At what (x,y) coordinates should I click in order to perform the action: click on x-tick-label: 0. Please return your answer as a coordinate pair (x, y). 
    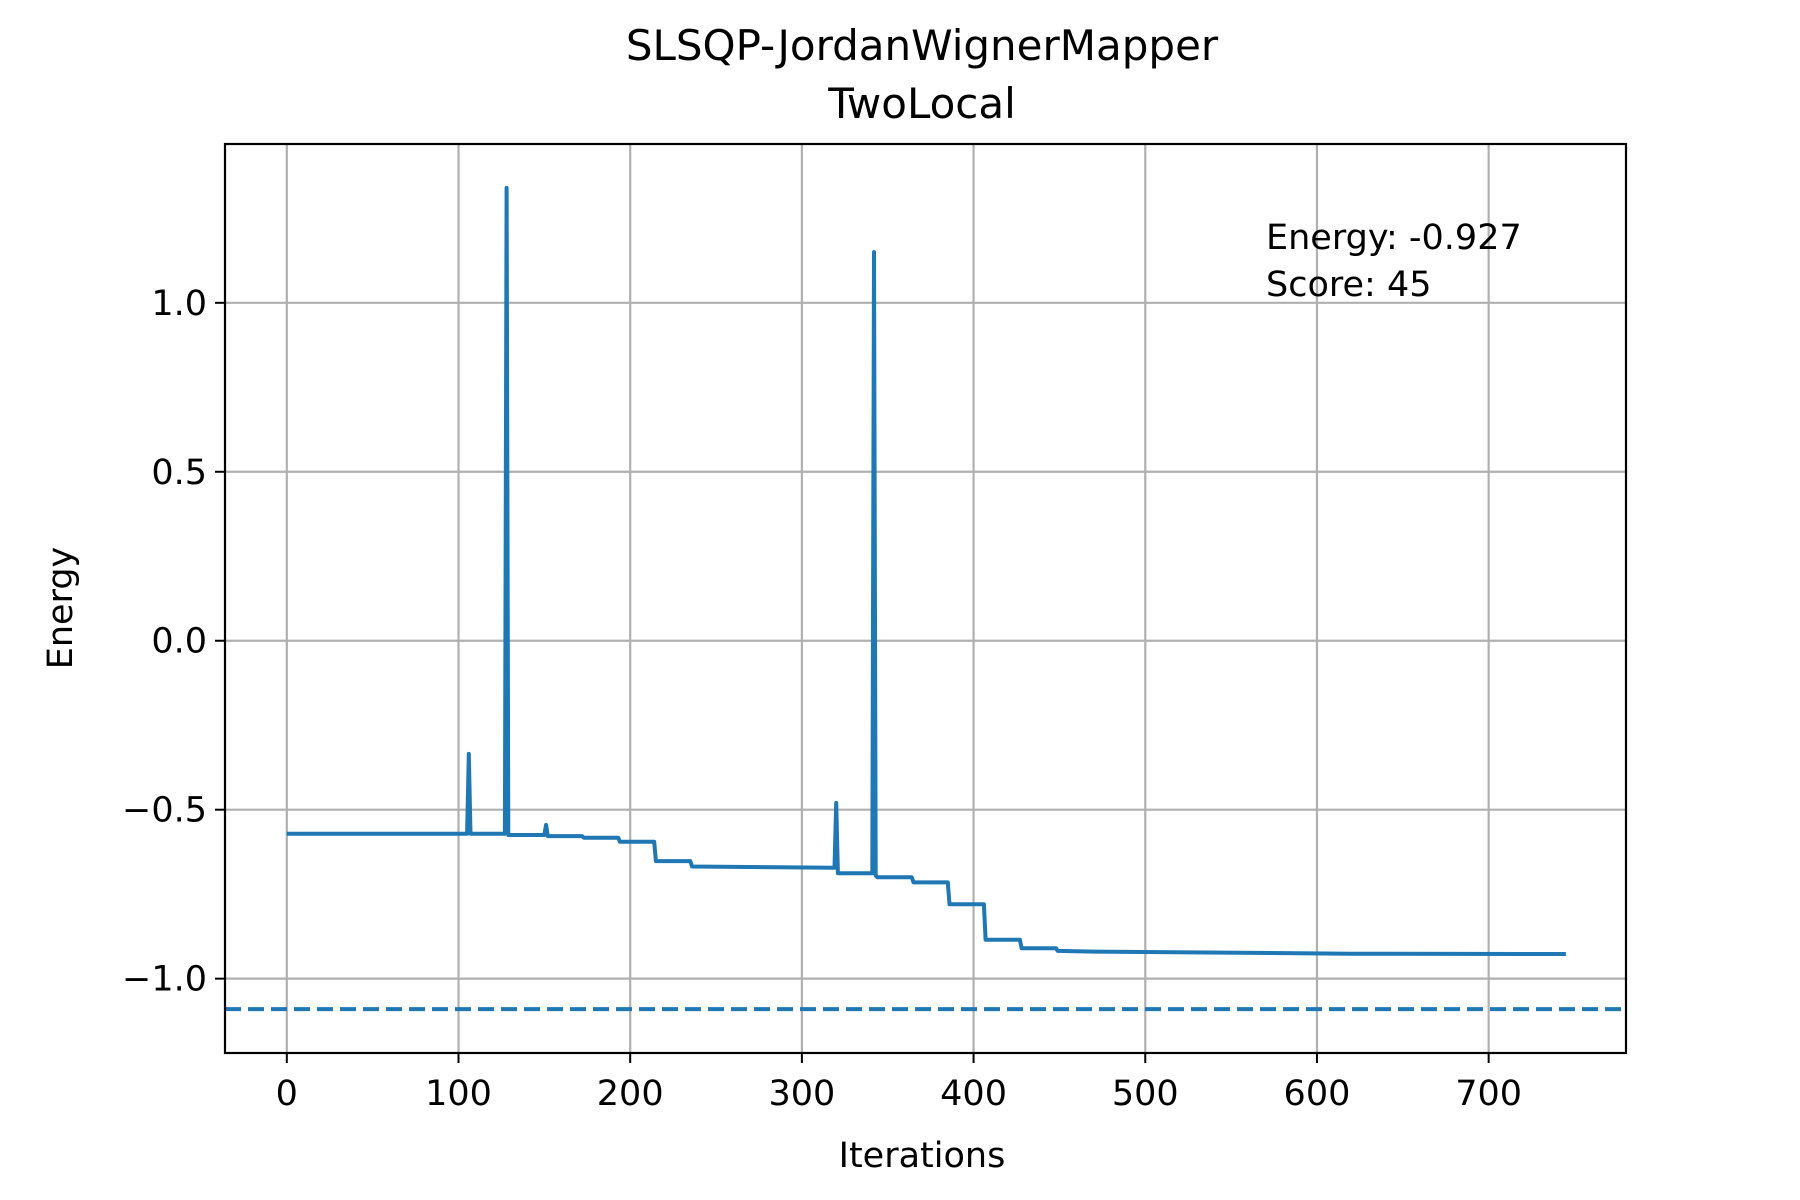
    Looking at the image, I should click on (287, 1094).